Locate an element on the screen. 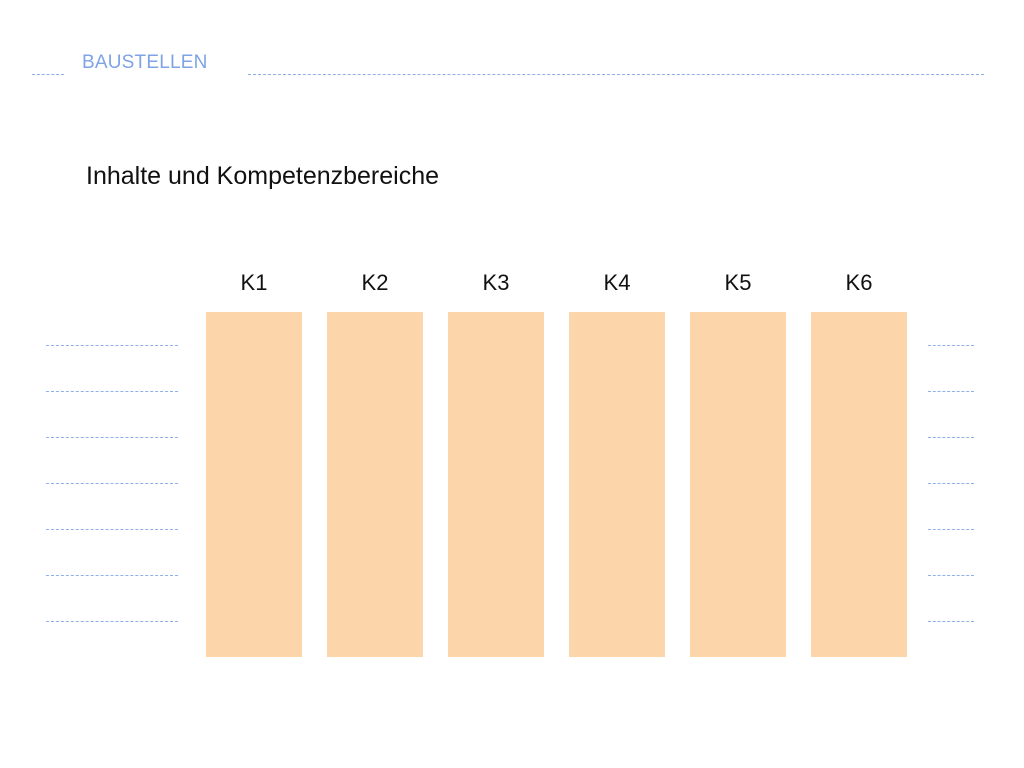  page-title: Inhalte und Kompetenzbereiche is located at coordinates (263, 176).